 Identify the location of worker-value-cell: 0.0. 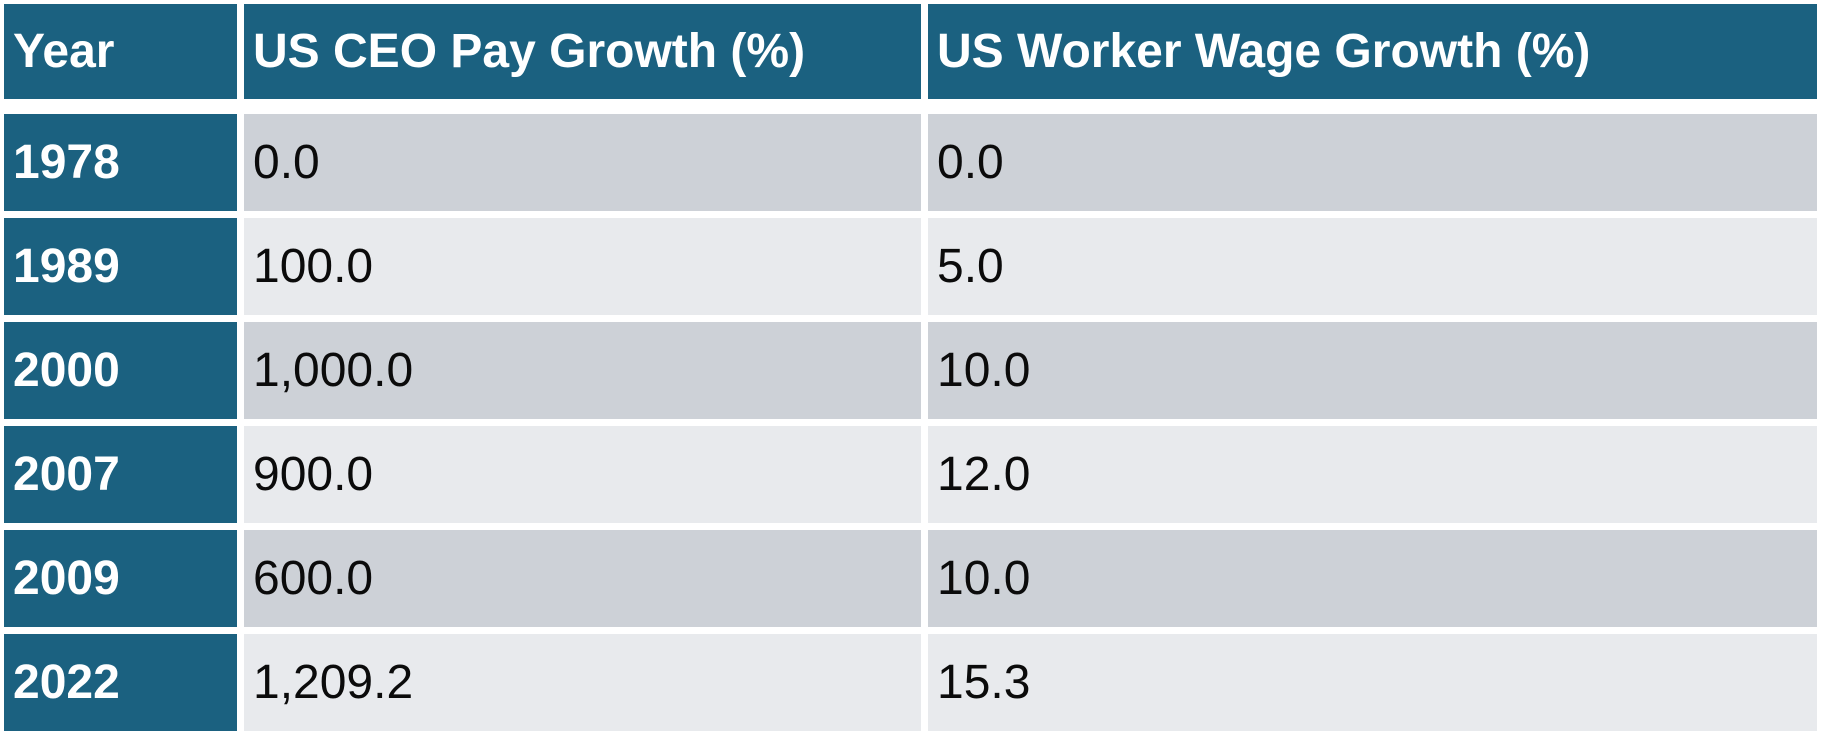
(1372, 162).